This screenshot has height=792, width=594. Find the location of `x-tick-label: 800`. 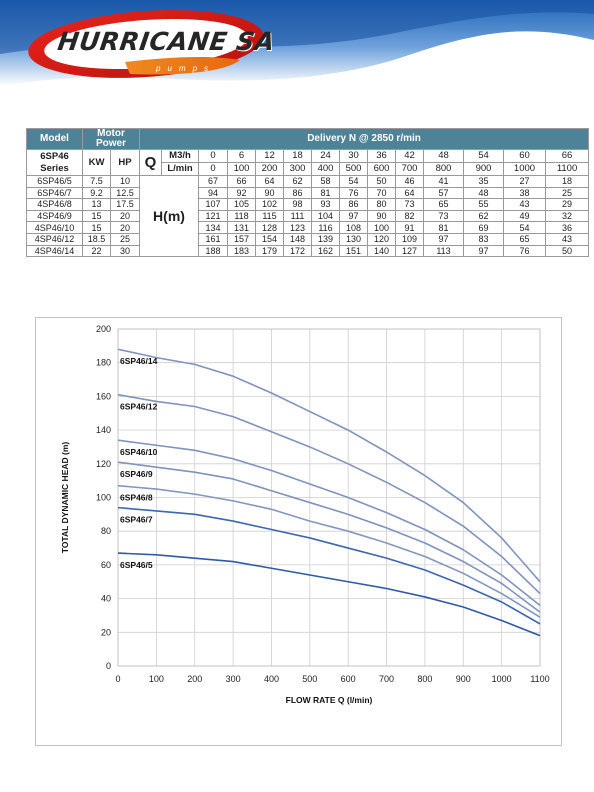

x-tick-label: 800 is located at coordinates (424, 679).